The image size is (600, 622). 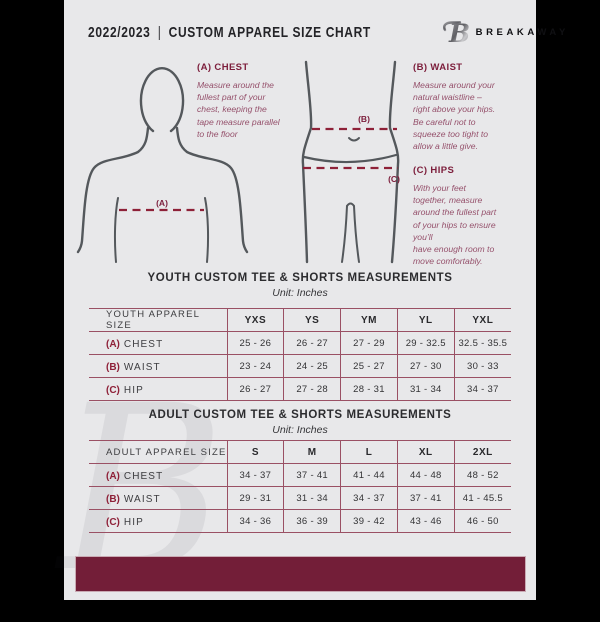 I want to click on adult-header-row: ADULT APPAREL SIZE S M L XL 2XL, so click(x=300, y=452).